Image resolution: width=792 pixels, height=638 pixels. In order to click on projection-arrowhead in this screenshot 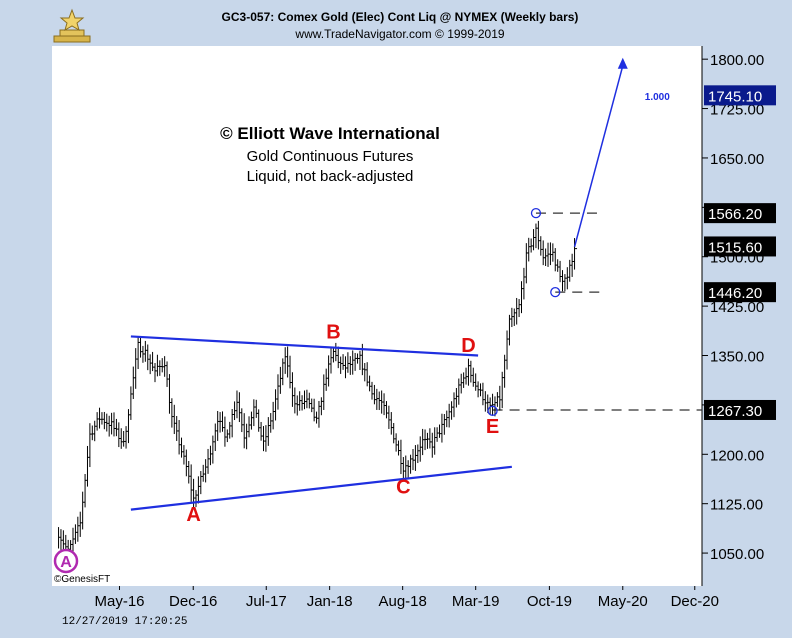, I will do `click(622, 63)`.